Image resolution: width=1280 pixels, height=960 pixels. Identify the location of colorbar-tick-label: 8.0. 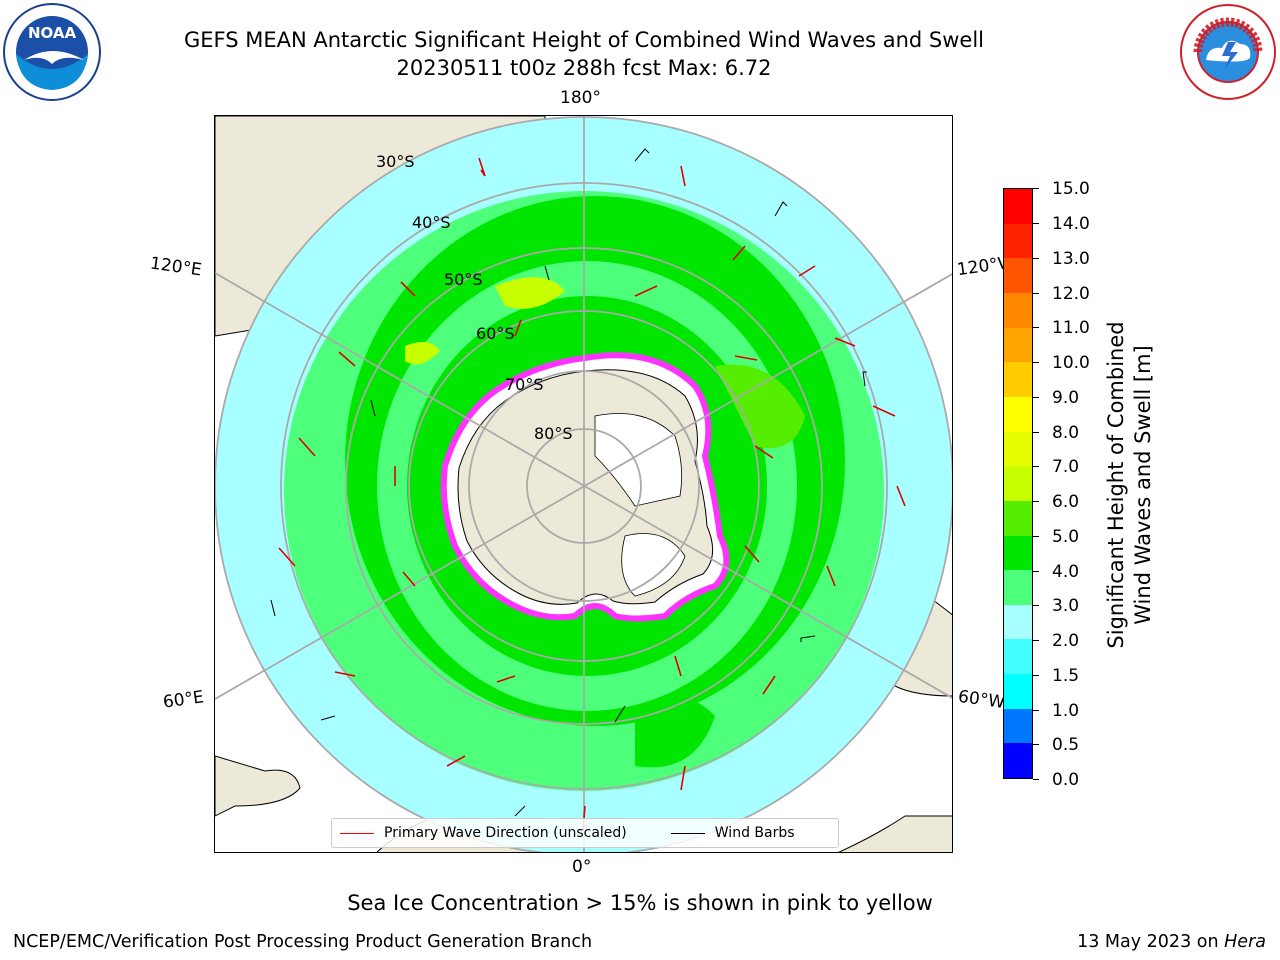
(1066, 433).